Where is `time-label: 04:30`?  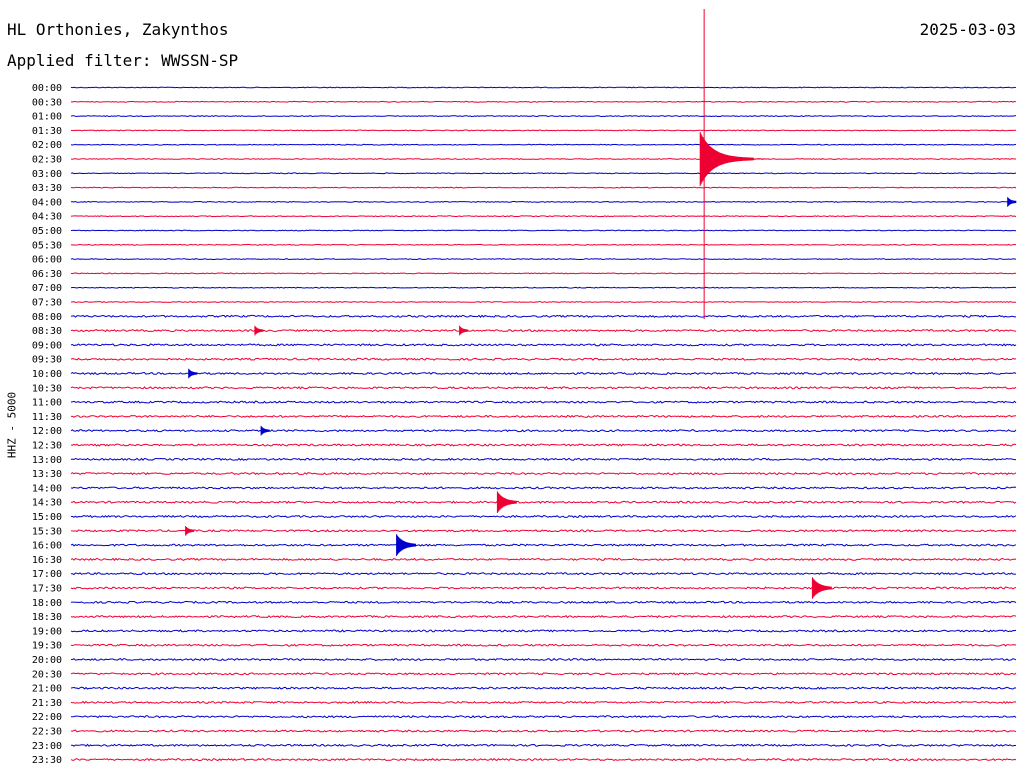 time-label: 04:30 is located at coordinates (47, 217).